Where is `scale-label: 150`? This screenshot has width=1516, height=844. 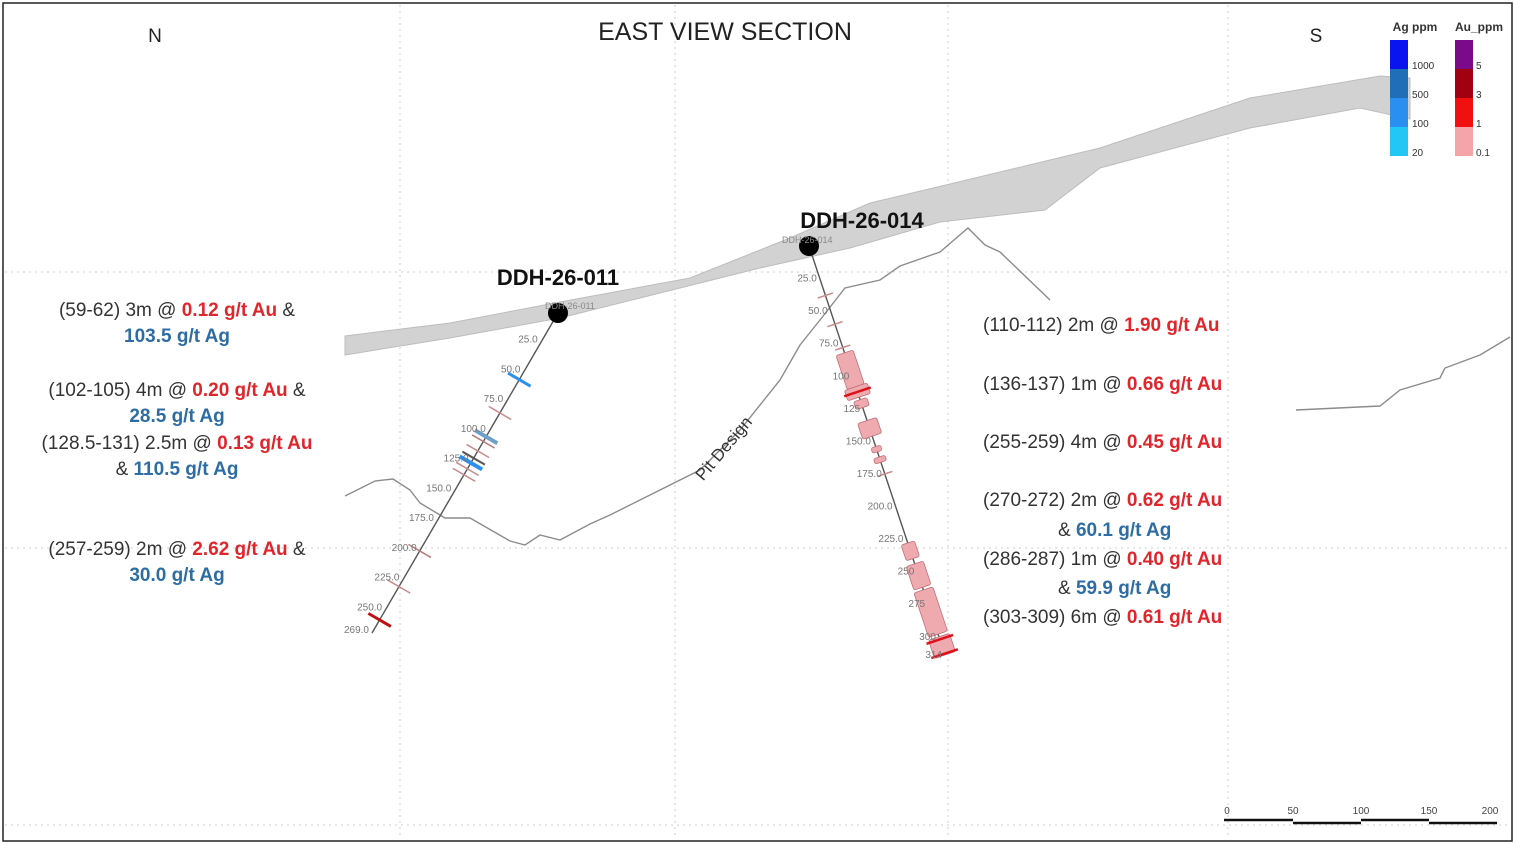 scale-label: 150 is located at coordinates (1429, 811).